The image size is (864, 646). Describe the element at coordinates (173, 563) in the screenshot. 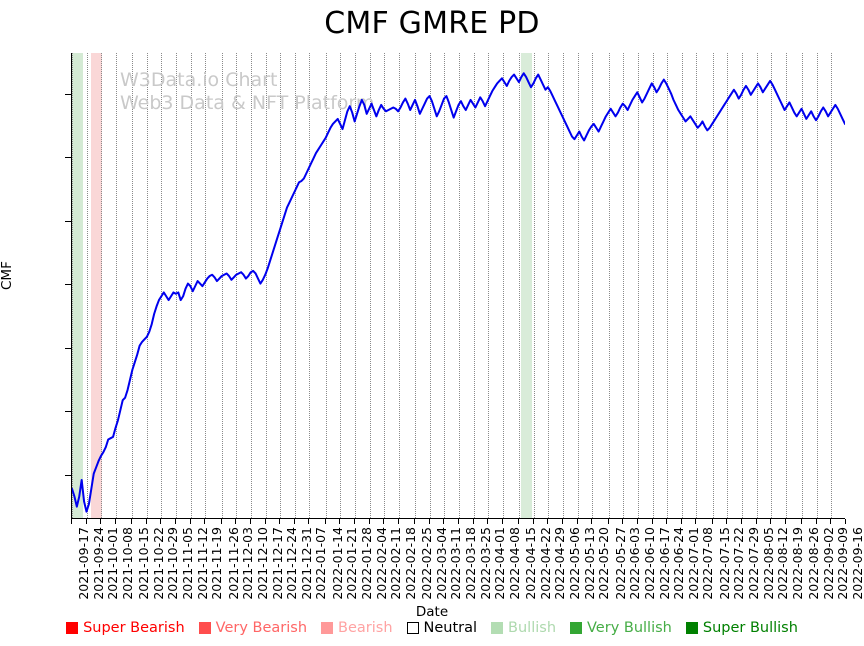

I see `x-tick-label: 2021-10-29` at that location.